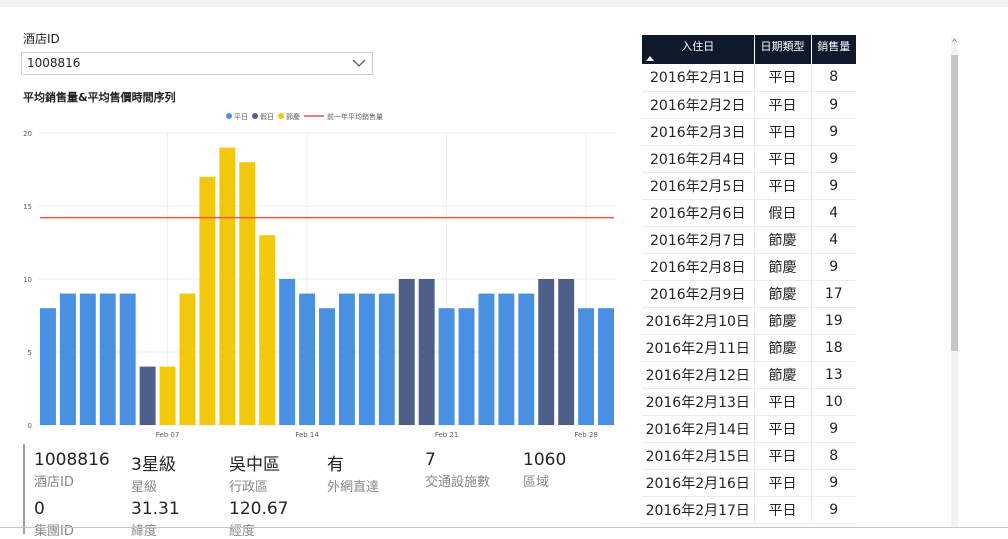 The width and height of the screenshot is (1008, 539). What do you see at coordinates (267, 116) in the screenshot?
I see `legend-label: 假日` at bounding box center [267, 116].